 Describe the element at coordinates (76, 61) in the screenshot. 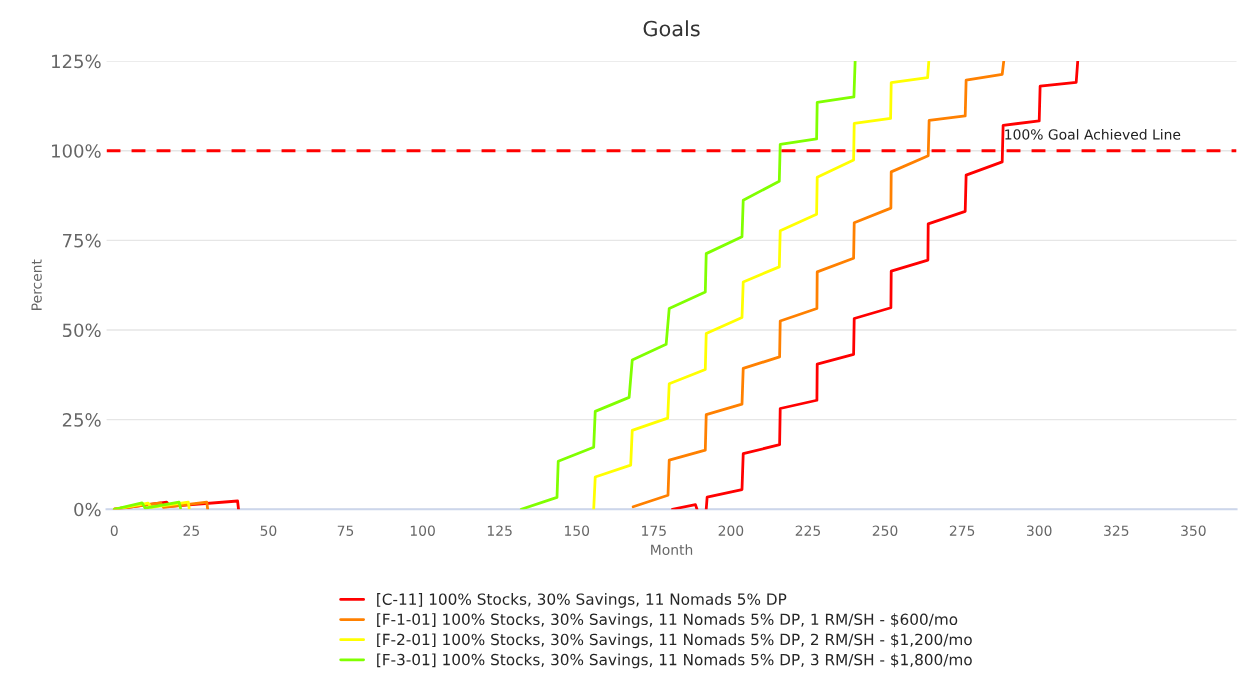

I see `y-tick-label: 125%` at that location.